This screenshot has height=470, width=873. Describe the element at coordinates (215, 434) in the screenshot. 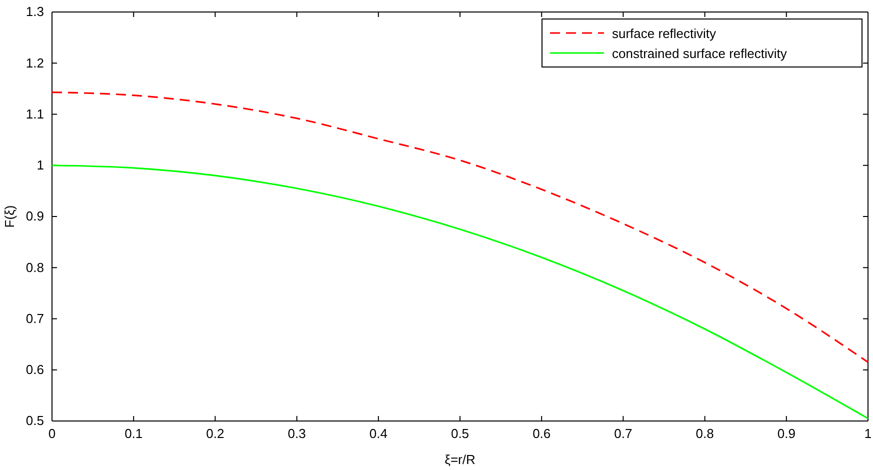

I see `x-tick-label: 0.2` at that location.